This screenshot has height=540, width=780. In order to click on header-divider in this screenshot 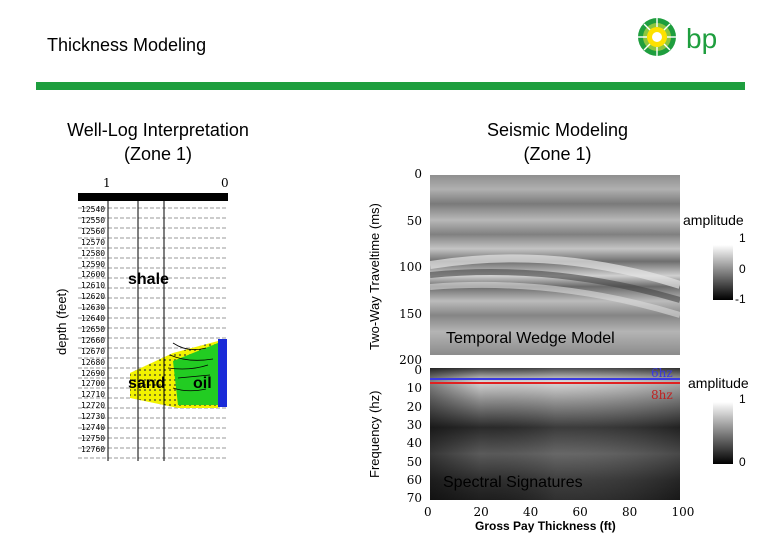, I will do `click(390, 86)`.